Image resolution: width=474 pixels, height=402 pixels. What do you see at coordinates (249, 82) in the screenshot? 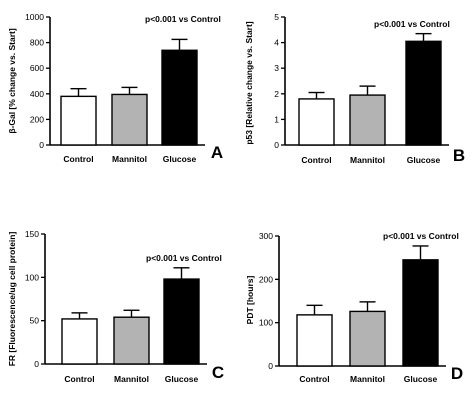
I see `y-axis-label: p53 [Relative change vs. Start]` at bounding box center [249, 82].